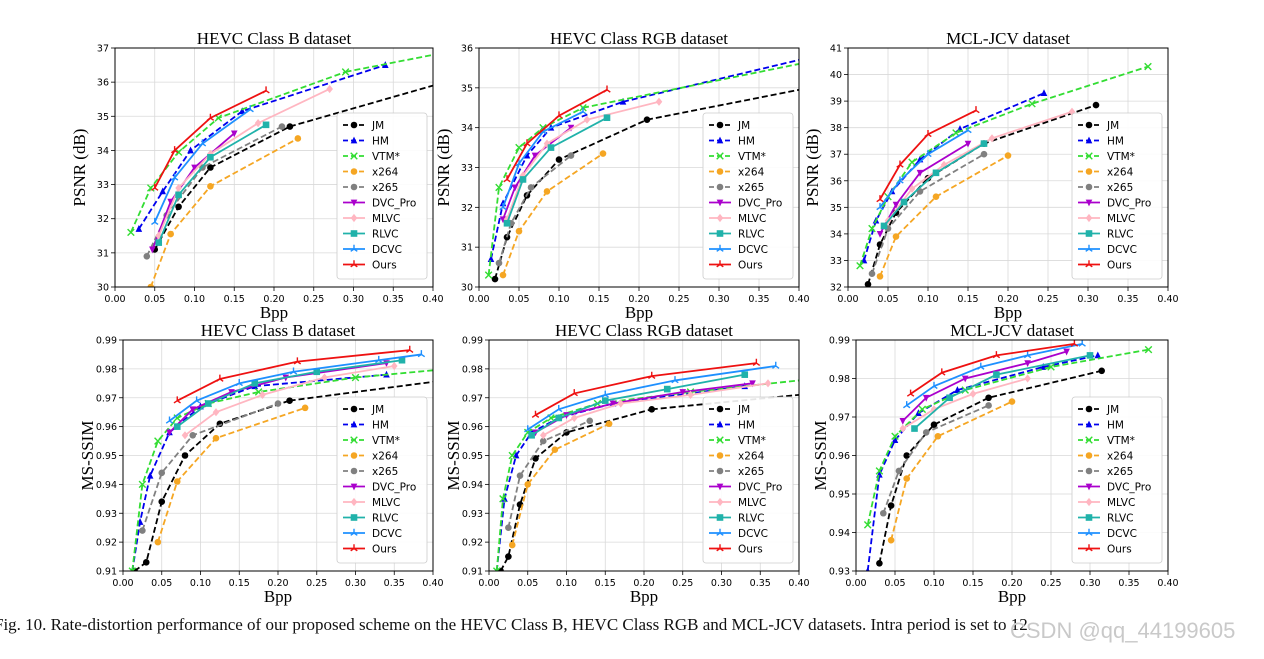 Image resolution: width=1264 pixels, height=659 pixels. What do you see at coordinates (855, 583) in the screenshot?
I see `x-tick-label: 0.00` at bounding box center [855, 583].